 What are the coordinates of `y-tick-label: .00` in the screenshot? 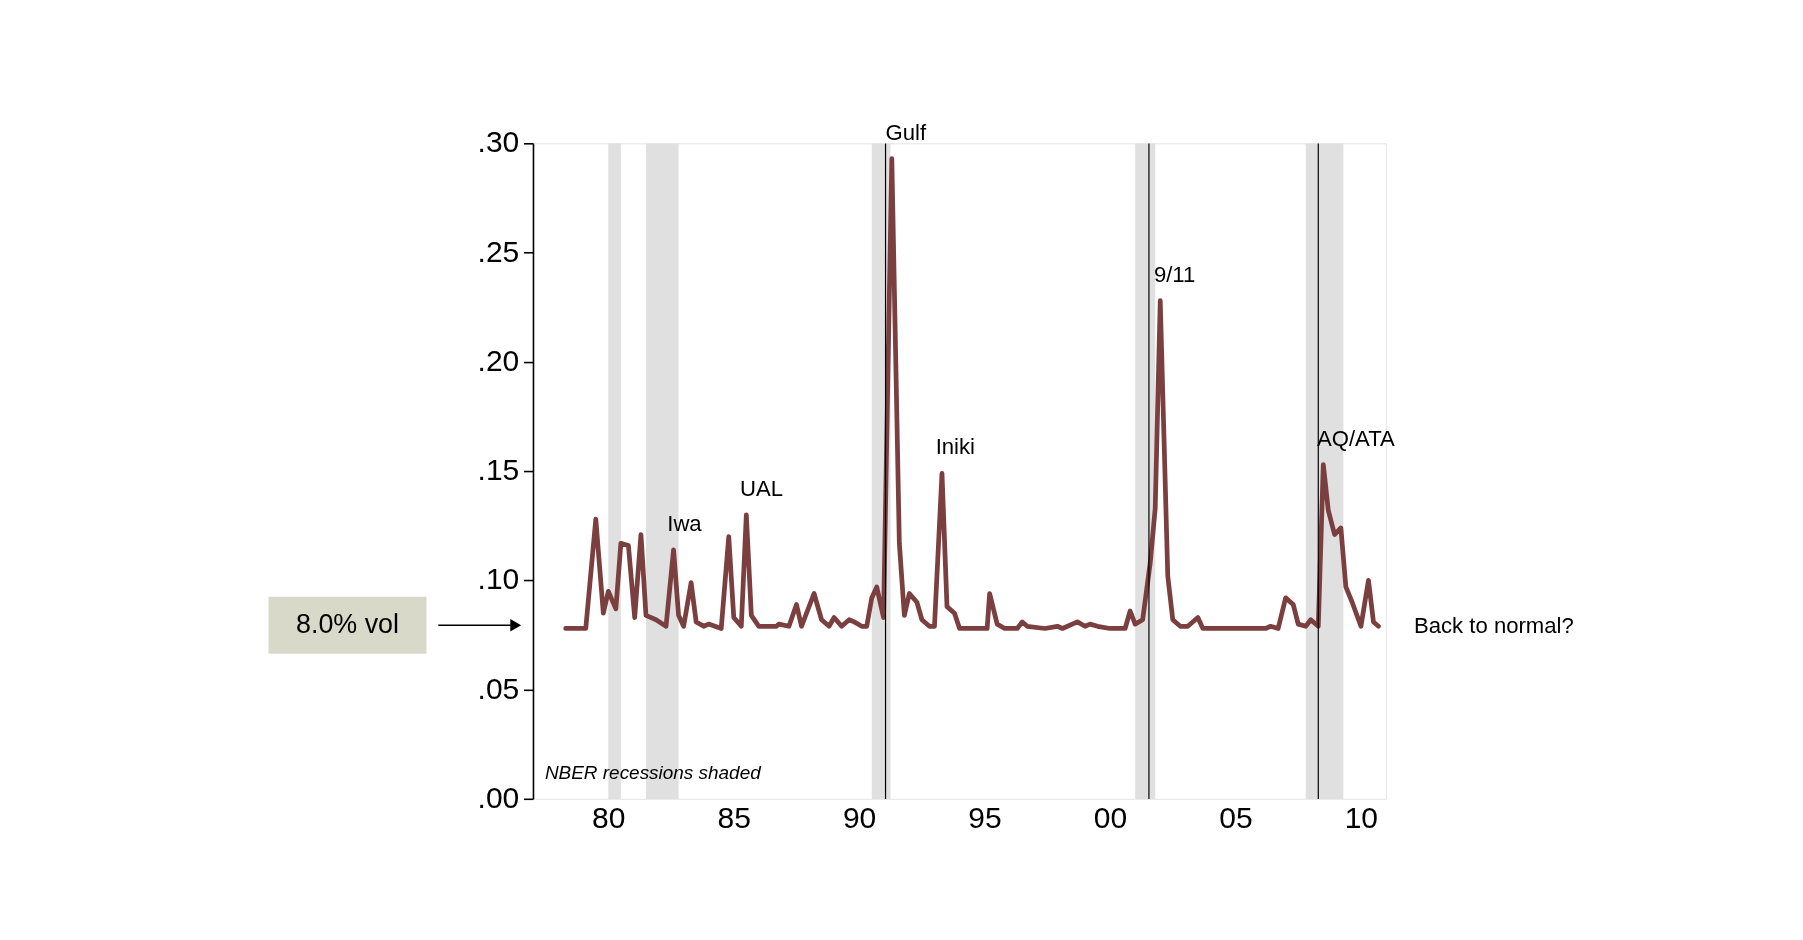 It's located at (498, 797).